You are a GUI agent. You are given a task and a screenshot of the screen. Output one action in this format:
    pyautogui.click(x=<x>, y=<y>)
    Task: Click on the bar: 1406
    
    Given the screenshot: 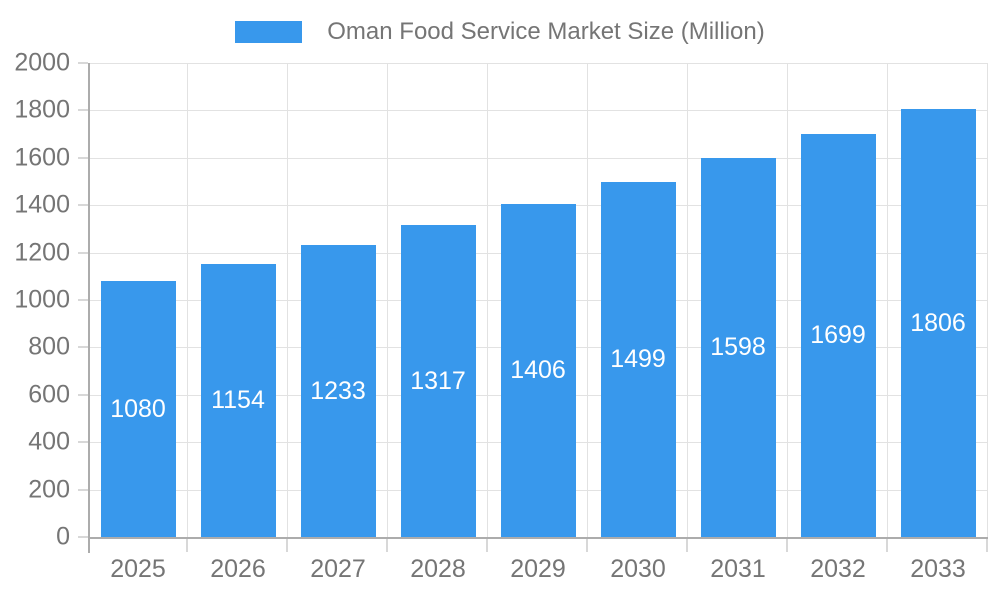 What is the action you would take?
    pyautogui.click(x=538, y=370)
    